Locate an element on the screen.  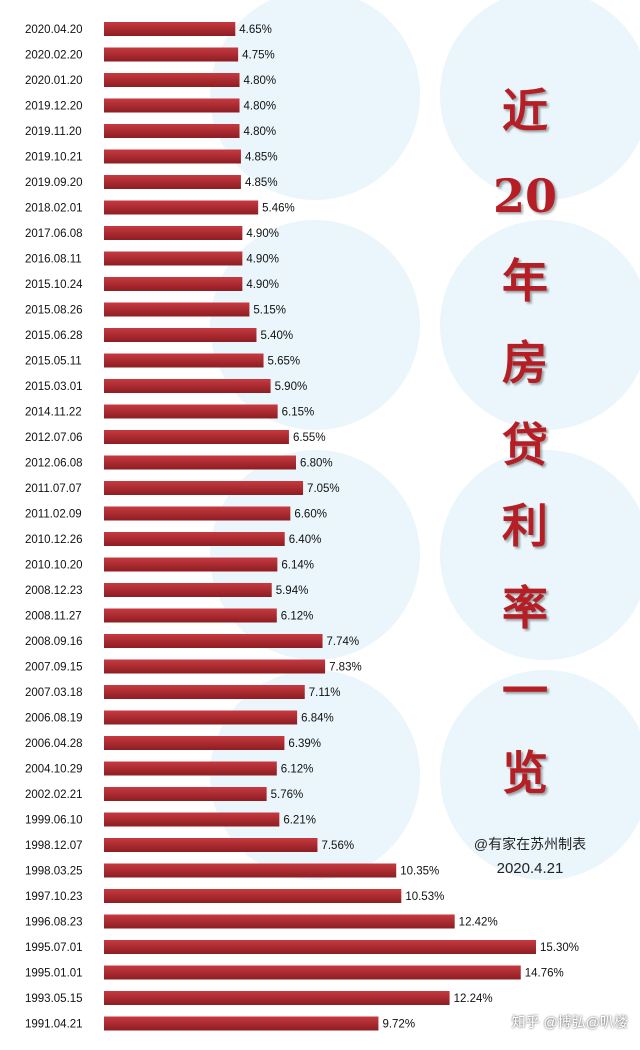
category-label: 1995.07.01 is located at coordinates (54, 948).